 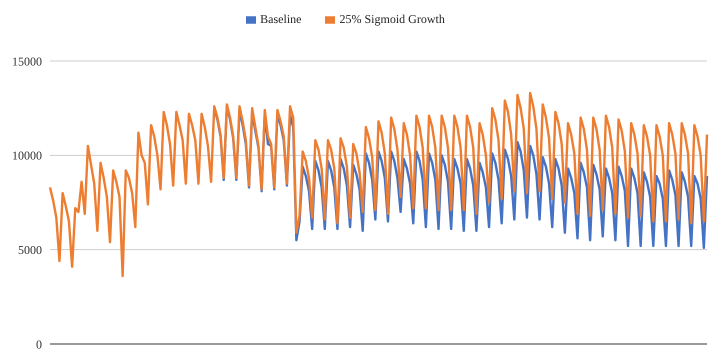 I want to click on y-tick-label: 15000, so click(x=27, y=61).